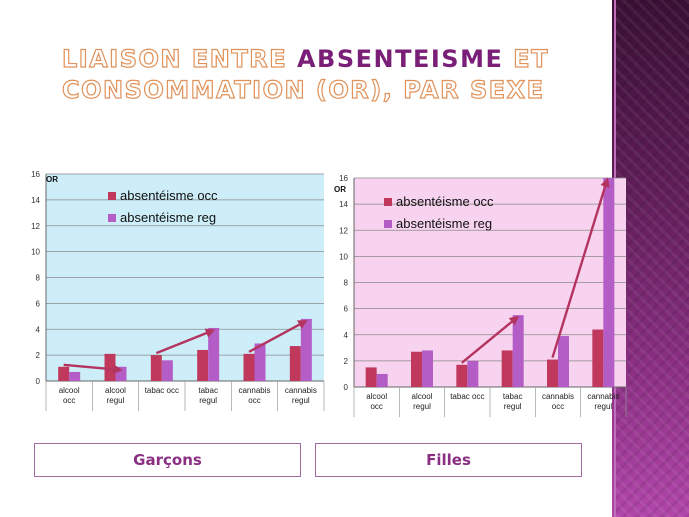 This screenshot has width=689, height=517. I want to click on decorative-side-pattern, so click(652, 258).